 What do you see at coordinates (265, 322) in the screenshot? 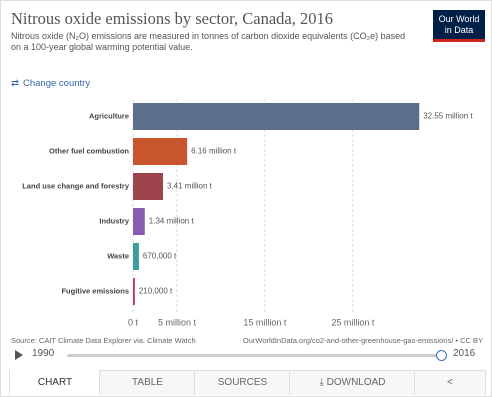
I see `x-tick-label: 15 million t` at bounding box center [265, 322].